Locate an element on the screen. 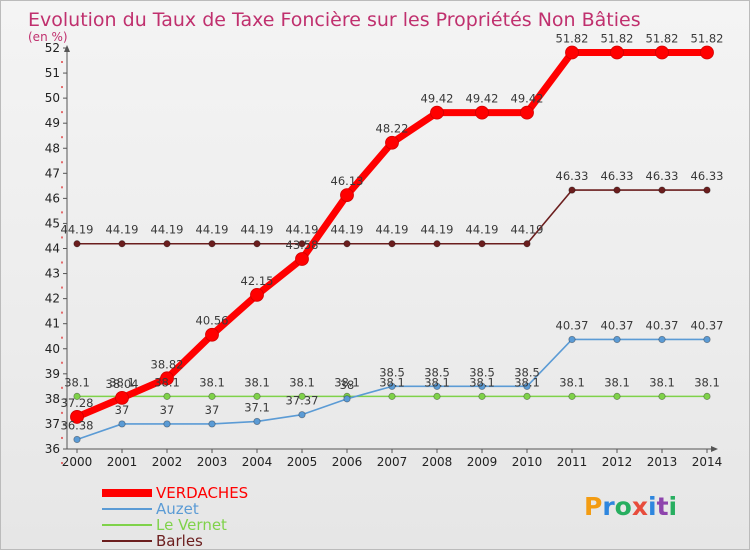  y-tick-label: 42 is located at coordinates (52, 299).